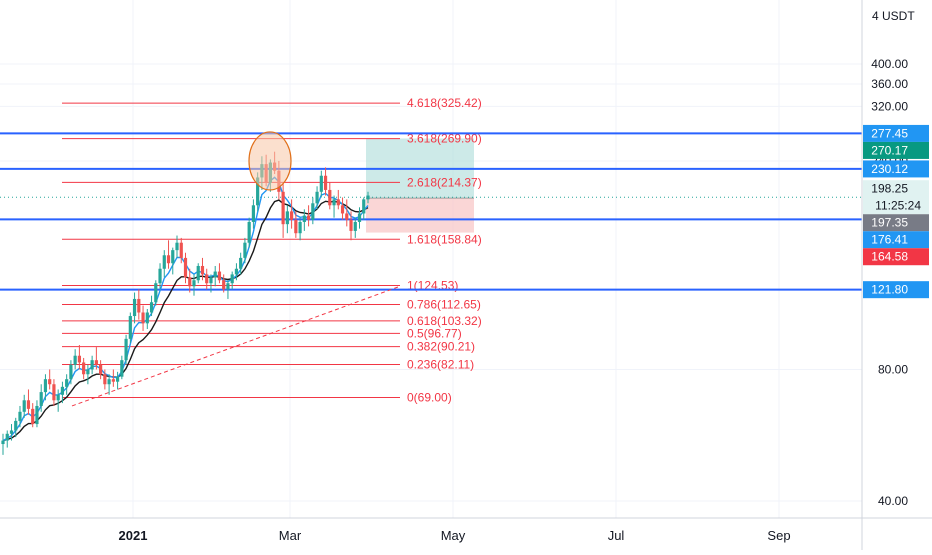 This screenshot has width=932, height=555. Describe the element at coordinates (420, 215) in the screenshot. I see `stop-zone` at that location.